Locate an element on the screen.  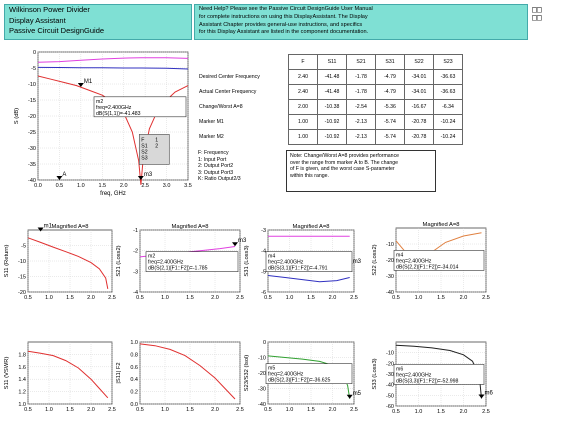
cell: -5.74 is located at coordinates (390, 137).